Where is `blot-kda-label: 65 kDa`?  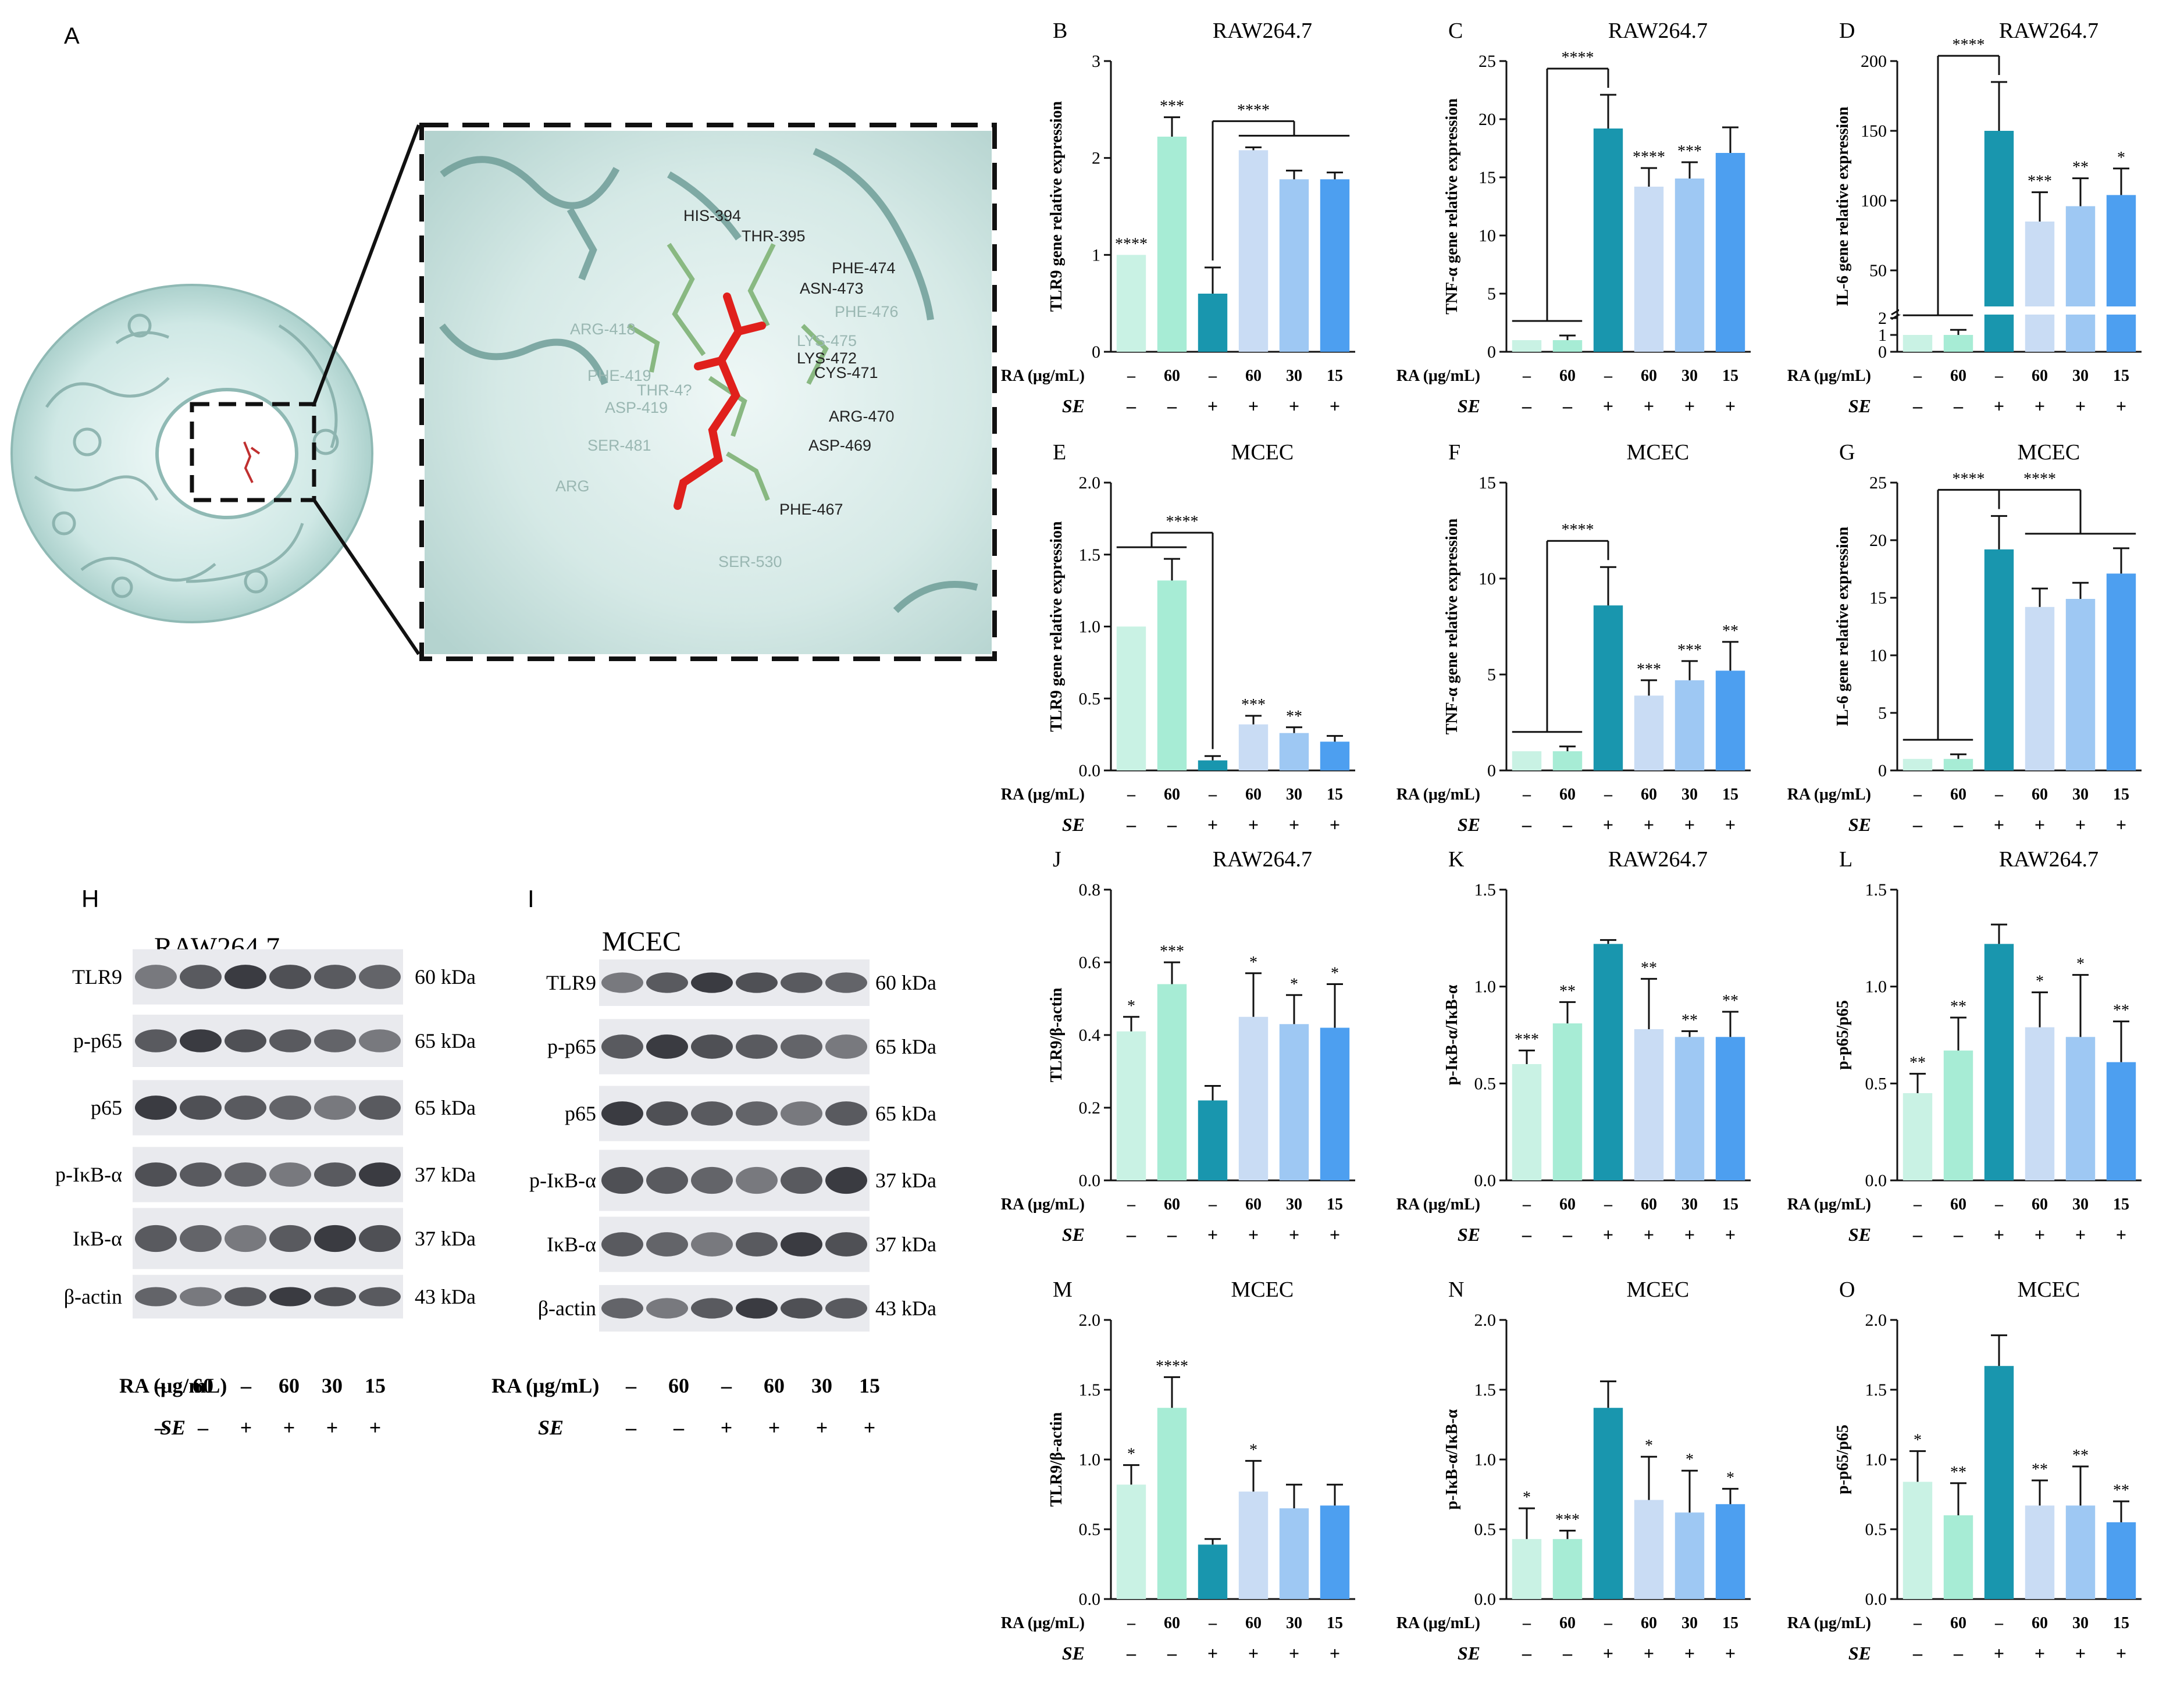
blot-kda-label: 65 kDa is located at coordinates (906, 1046).